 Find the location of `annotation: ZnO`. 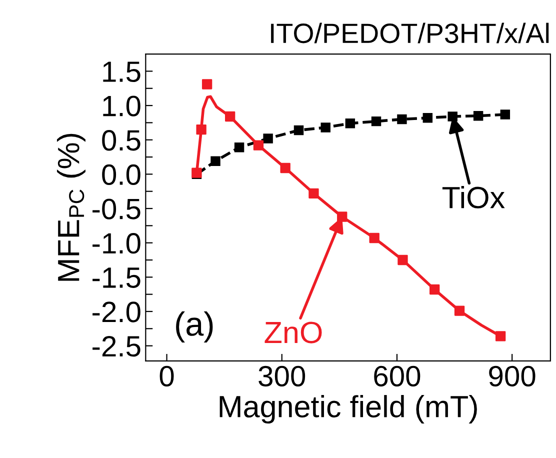

annotation: ZnO is located at coordinates (293, 333).